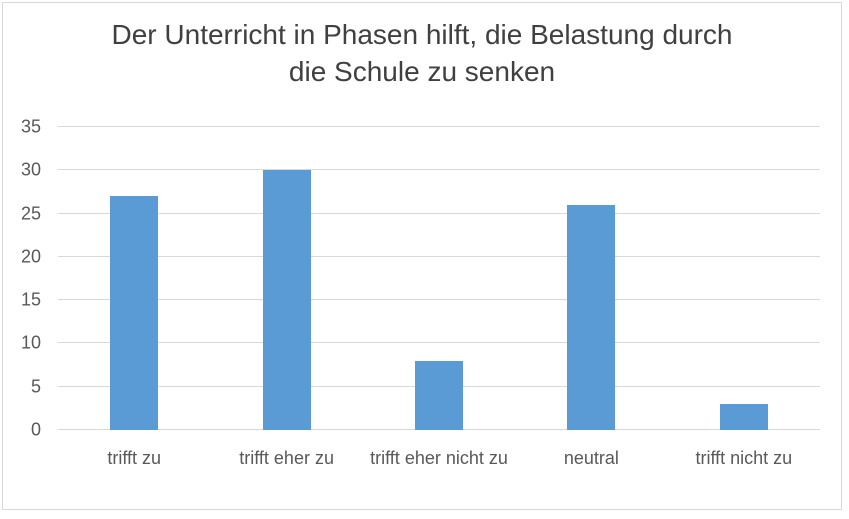  Describe the element at coordinates (134, 313) in the screenshot. I see `bar-trifft-zu` at that location.